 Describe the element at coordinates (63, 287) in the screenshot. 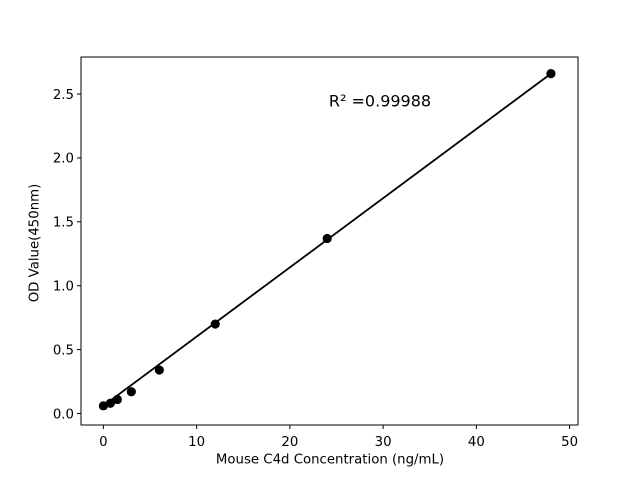

I see `y-tick-label: 1.0` at that location.